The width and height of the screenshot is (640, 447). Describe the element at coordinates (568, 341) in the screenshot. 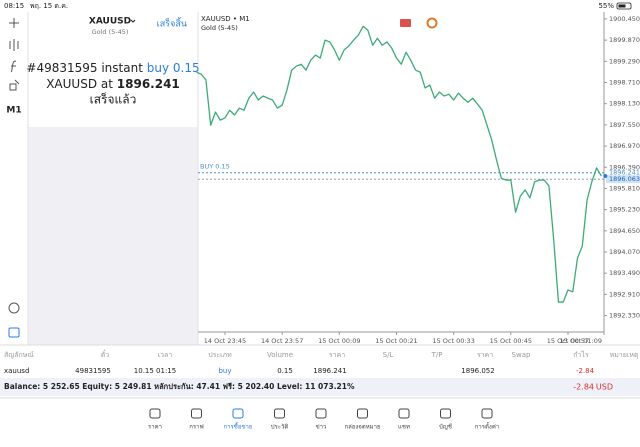

I see `x-tick-label: 15 Oct 00:57` at that location.